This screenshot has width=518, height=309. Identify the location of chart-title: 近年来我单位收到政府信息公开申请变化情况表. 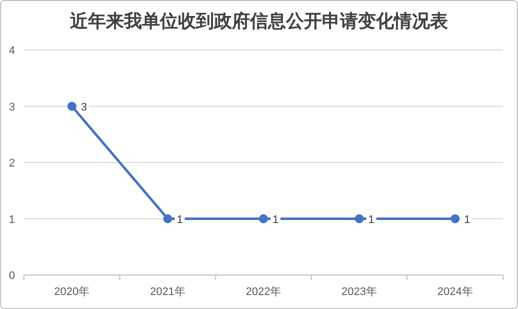
(258, 21).